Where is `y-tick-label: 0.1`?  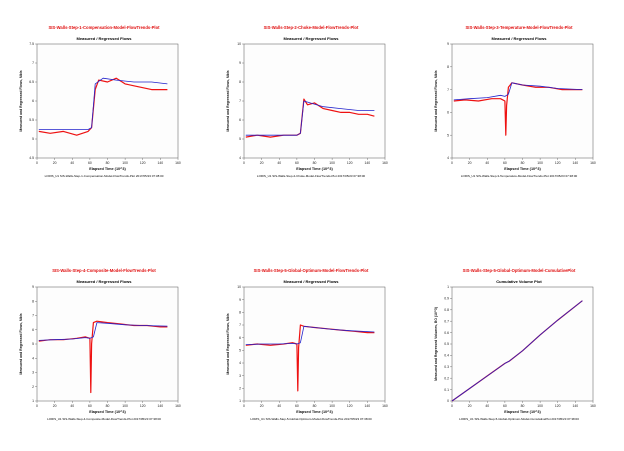
y-tick-label: 0.1 is located at coordinates (446, 390).